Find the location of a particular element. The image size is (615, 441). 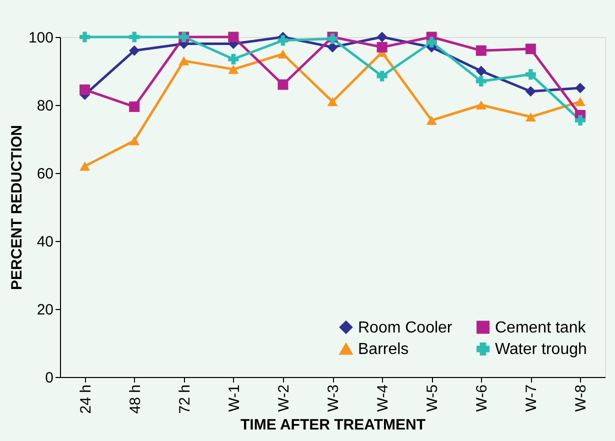

x-tick-label: W-2 is located at coordinates (283, 398).